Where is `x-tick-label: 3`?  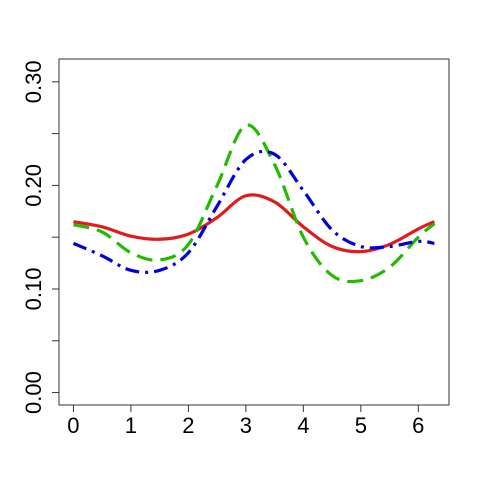 x-tick-label: 3 is located at coordinates (246, 425).